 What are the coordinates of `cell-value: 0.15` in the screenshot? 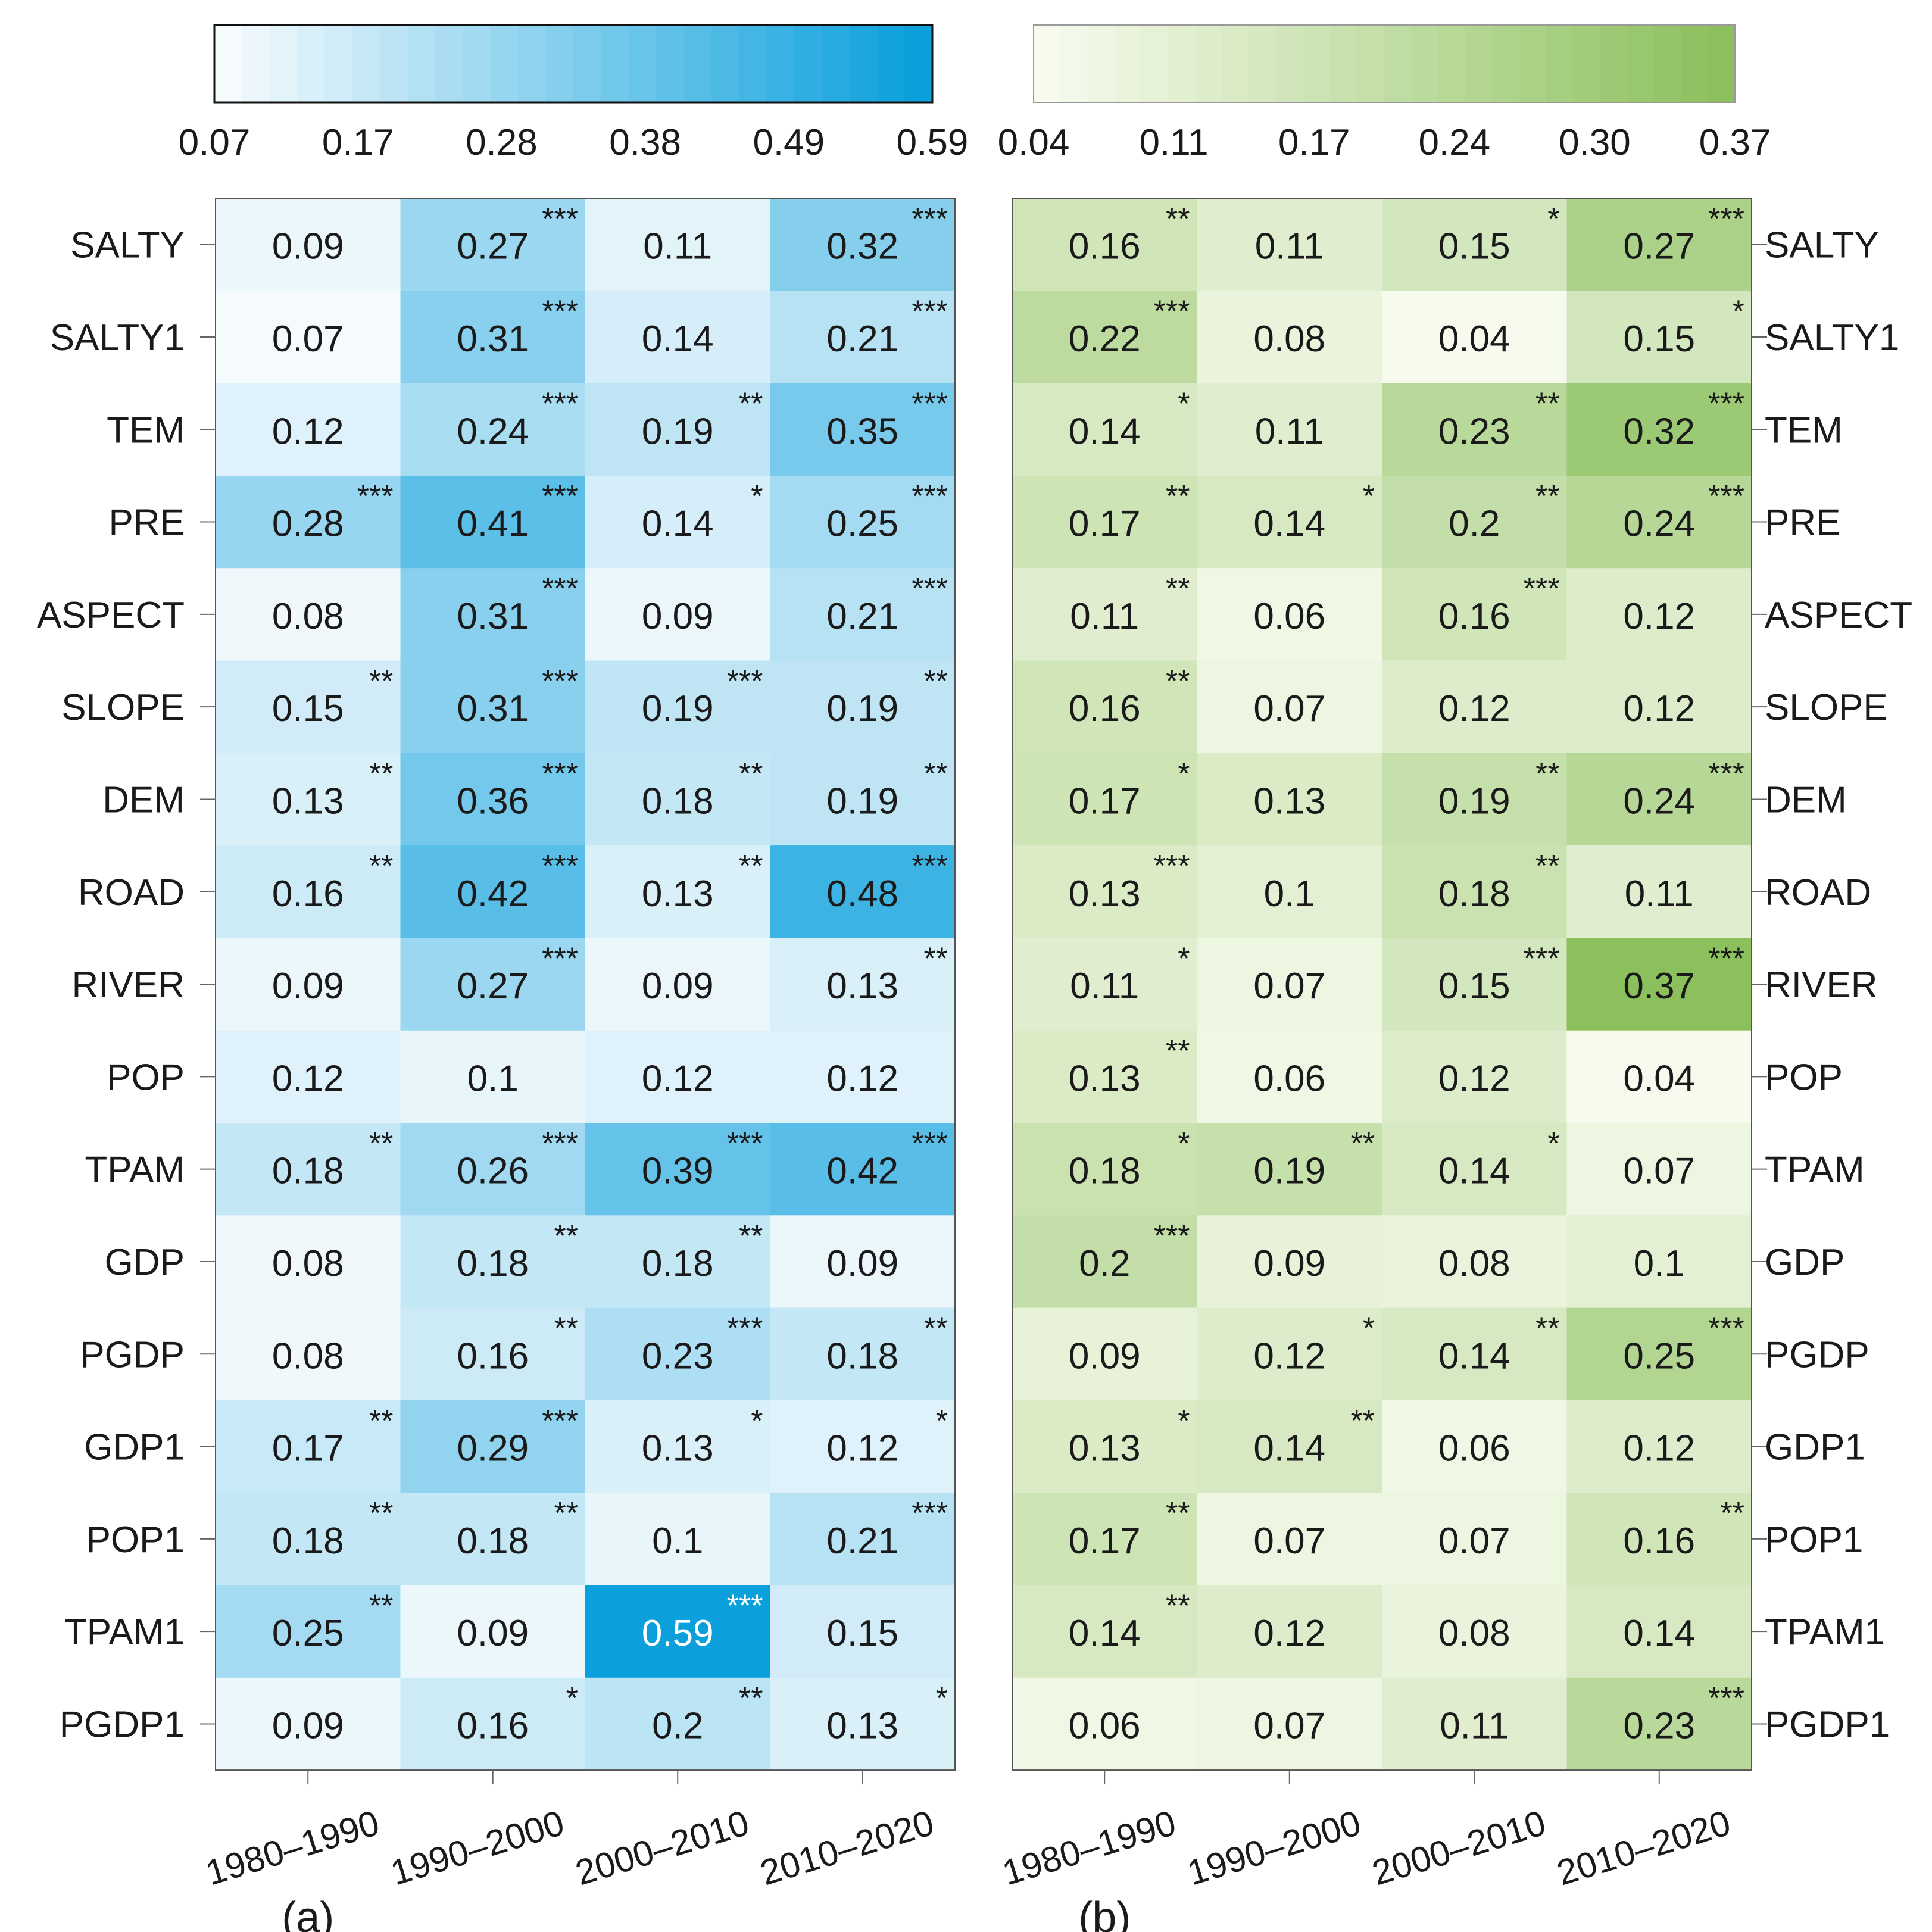 It's located at (1474, 246).